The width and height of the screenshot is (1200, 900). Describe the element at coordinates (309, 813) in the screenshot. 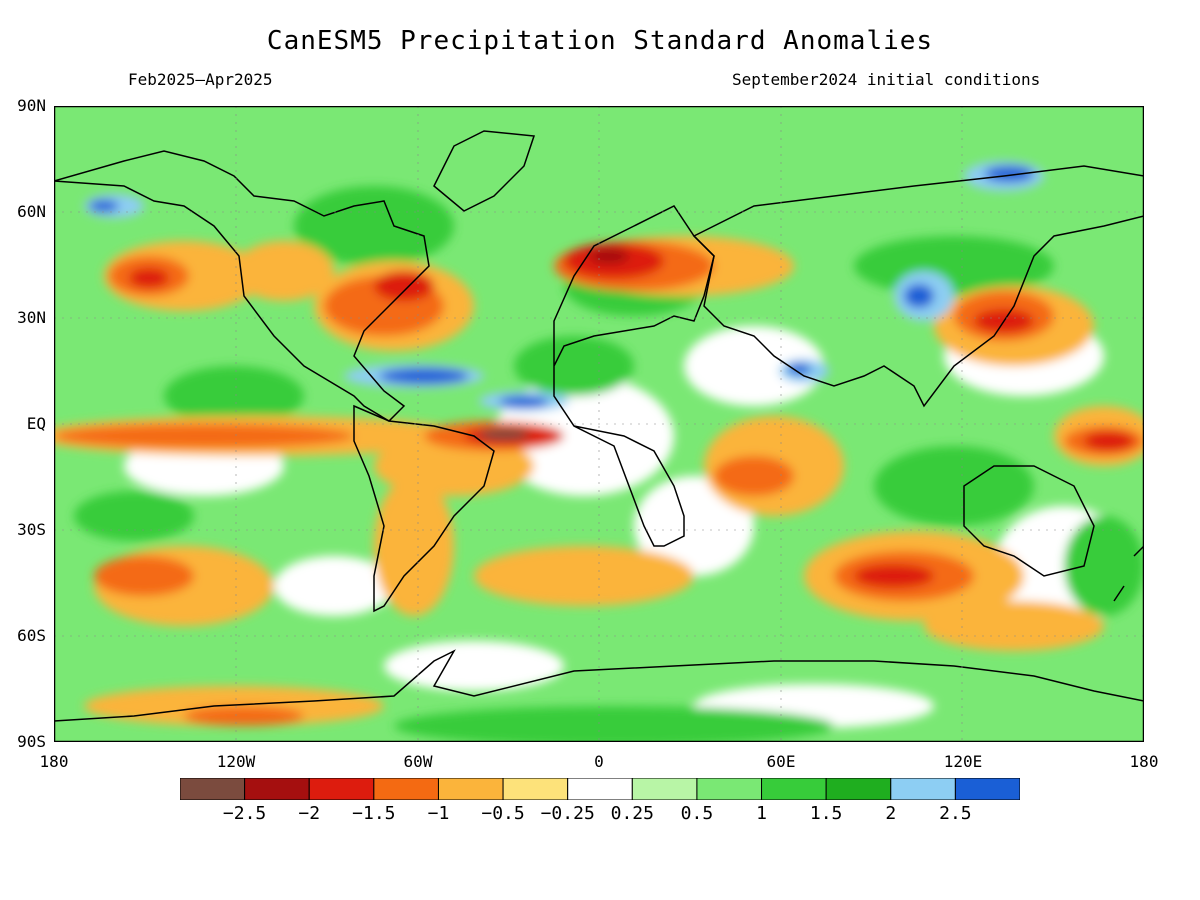

I see `colorbar-label: −2` at that location.